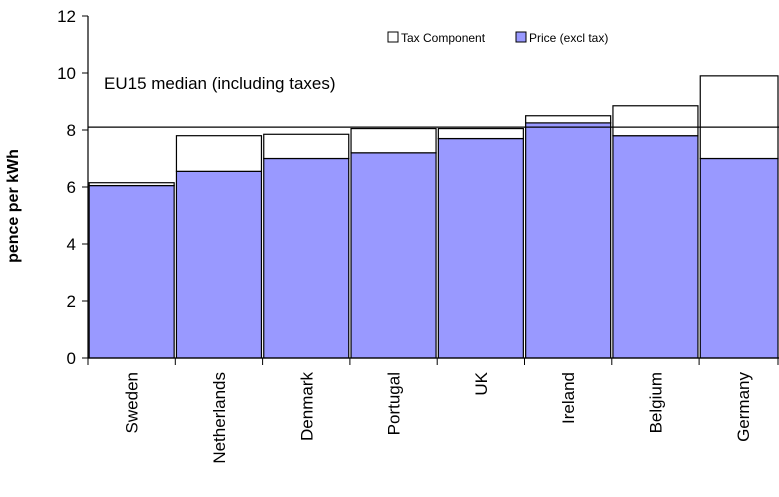 The width and height of the screenshot is (779, 497). I want to click on bar-sweden-price, so click(131, 271).